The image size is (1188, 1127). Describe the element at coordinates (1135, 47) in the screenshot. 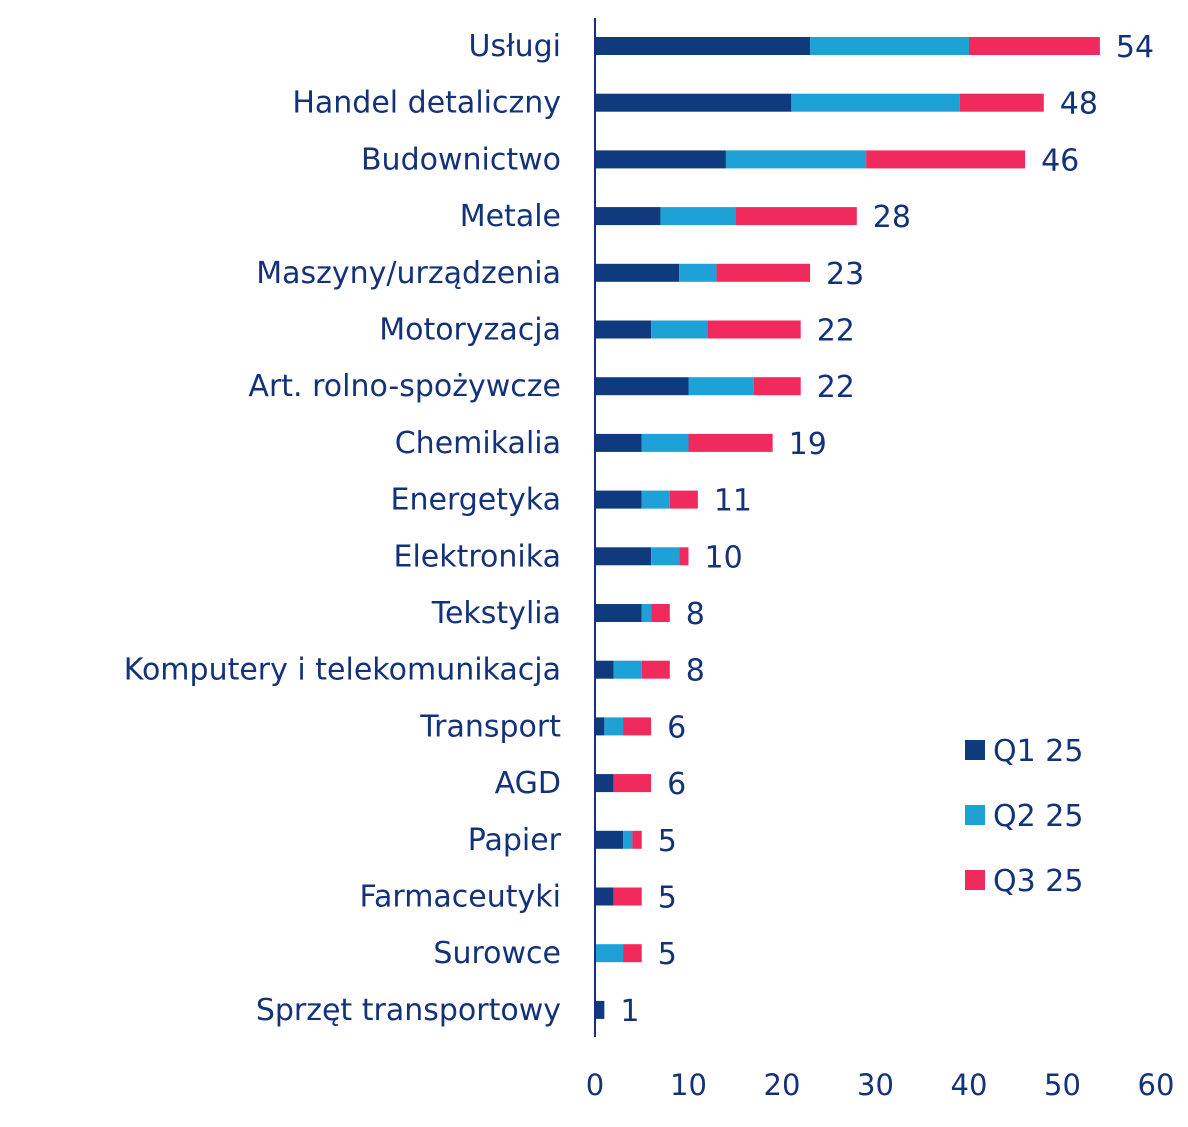

I see `total-value-label: 54` at that location.